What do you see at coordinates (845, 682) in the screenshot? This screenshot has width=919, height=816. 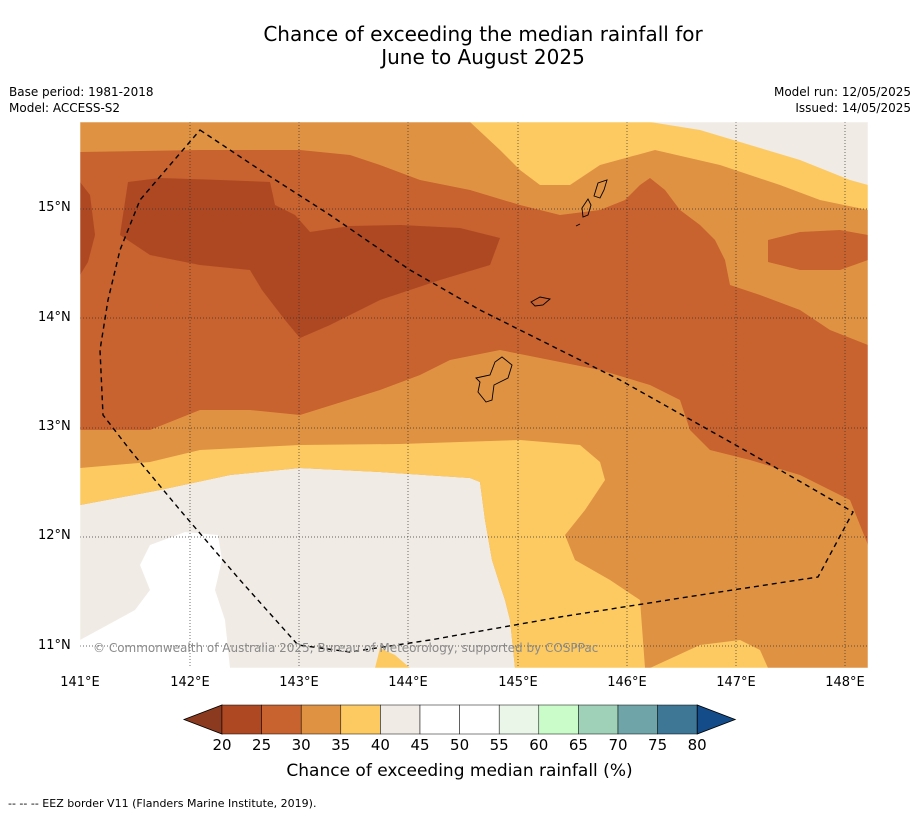 I see `lon-label-148e: 148°E` at bounding box center [845, 682].